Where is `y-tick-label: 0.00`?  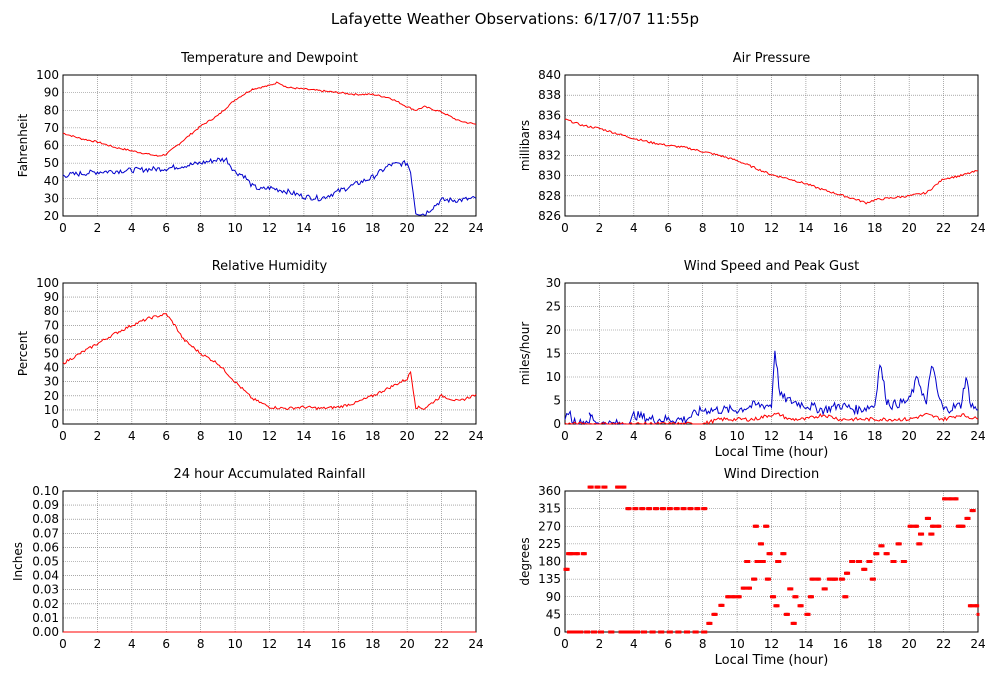 y-tick-label: 0.00 is located at coordinates (45, 632).